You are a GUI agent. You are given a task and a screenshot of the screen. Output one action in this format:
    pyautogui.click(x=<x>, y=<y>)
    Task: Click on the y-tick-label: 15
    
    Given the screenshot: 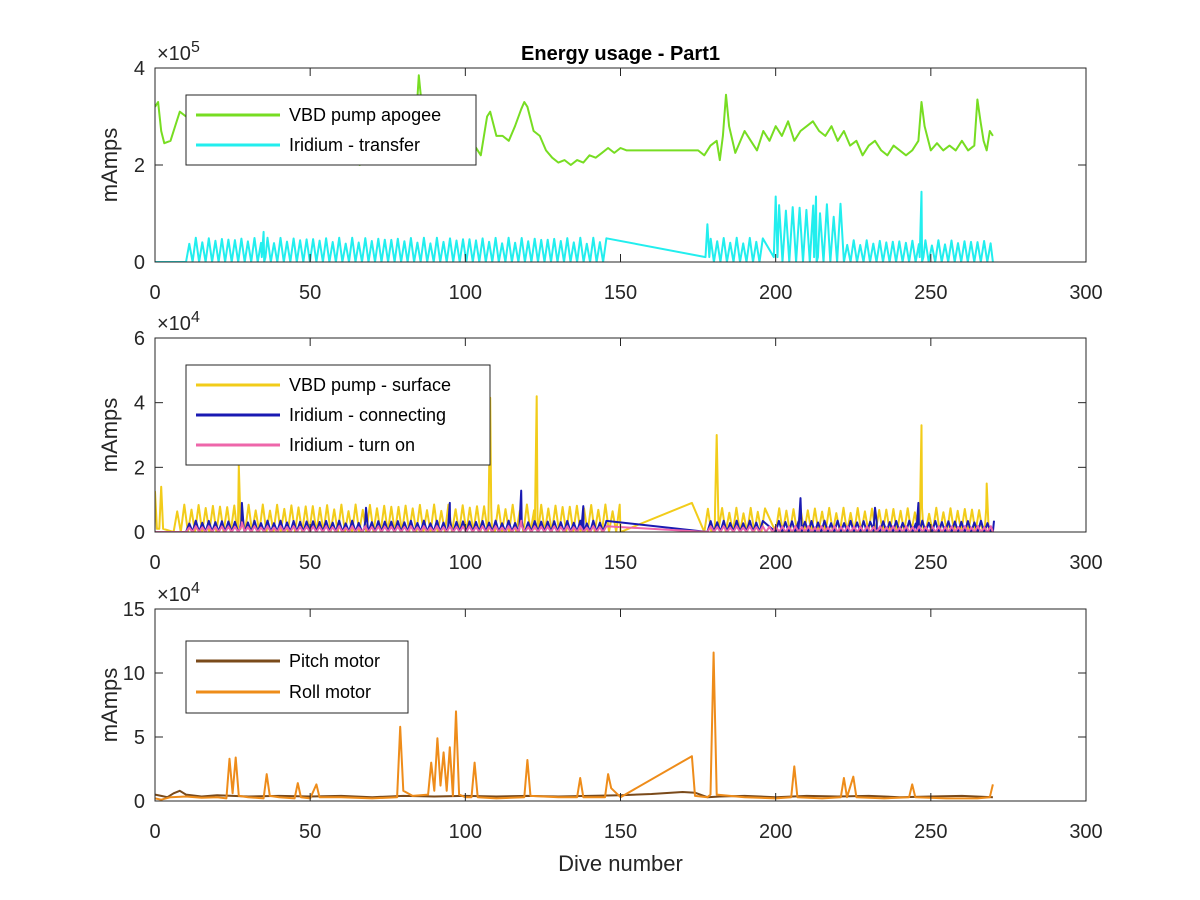 What is the action you would take?
    pyautogui.click(x=134, y=610)
    